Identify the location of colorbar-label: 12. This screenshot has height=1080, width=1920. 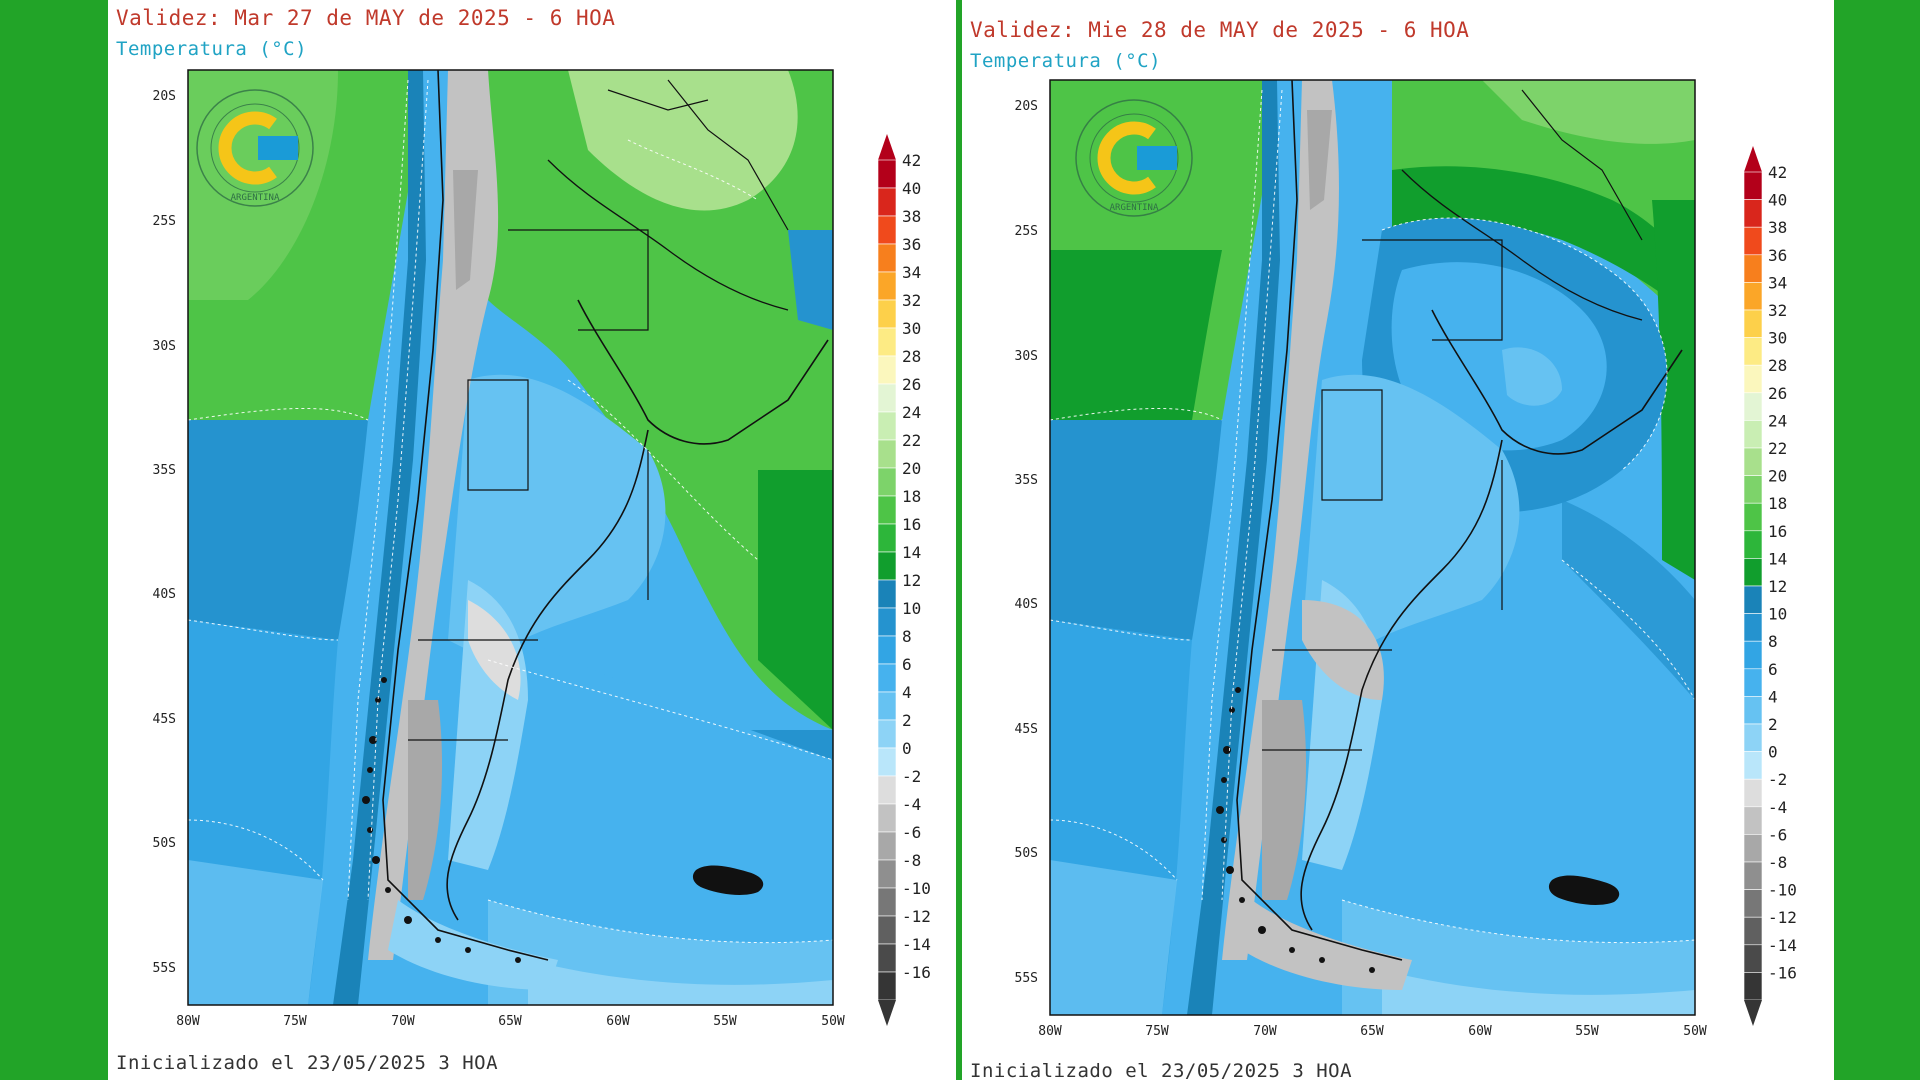
(911, 580).